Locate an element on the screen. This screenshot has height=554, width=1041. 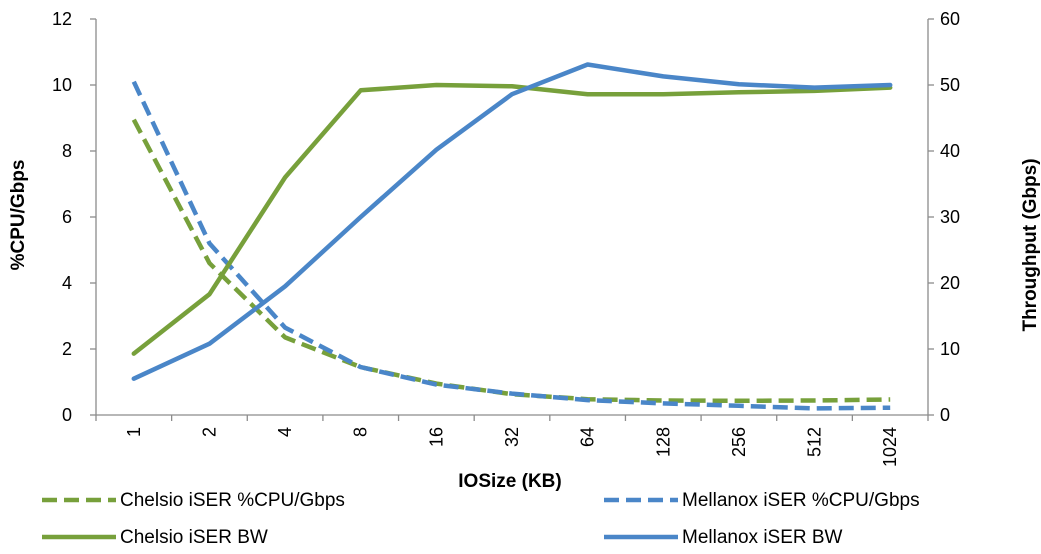
right-tick-label: 10 is located at coordinates (950, 349).